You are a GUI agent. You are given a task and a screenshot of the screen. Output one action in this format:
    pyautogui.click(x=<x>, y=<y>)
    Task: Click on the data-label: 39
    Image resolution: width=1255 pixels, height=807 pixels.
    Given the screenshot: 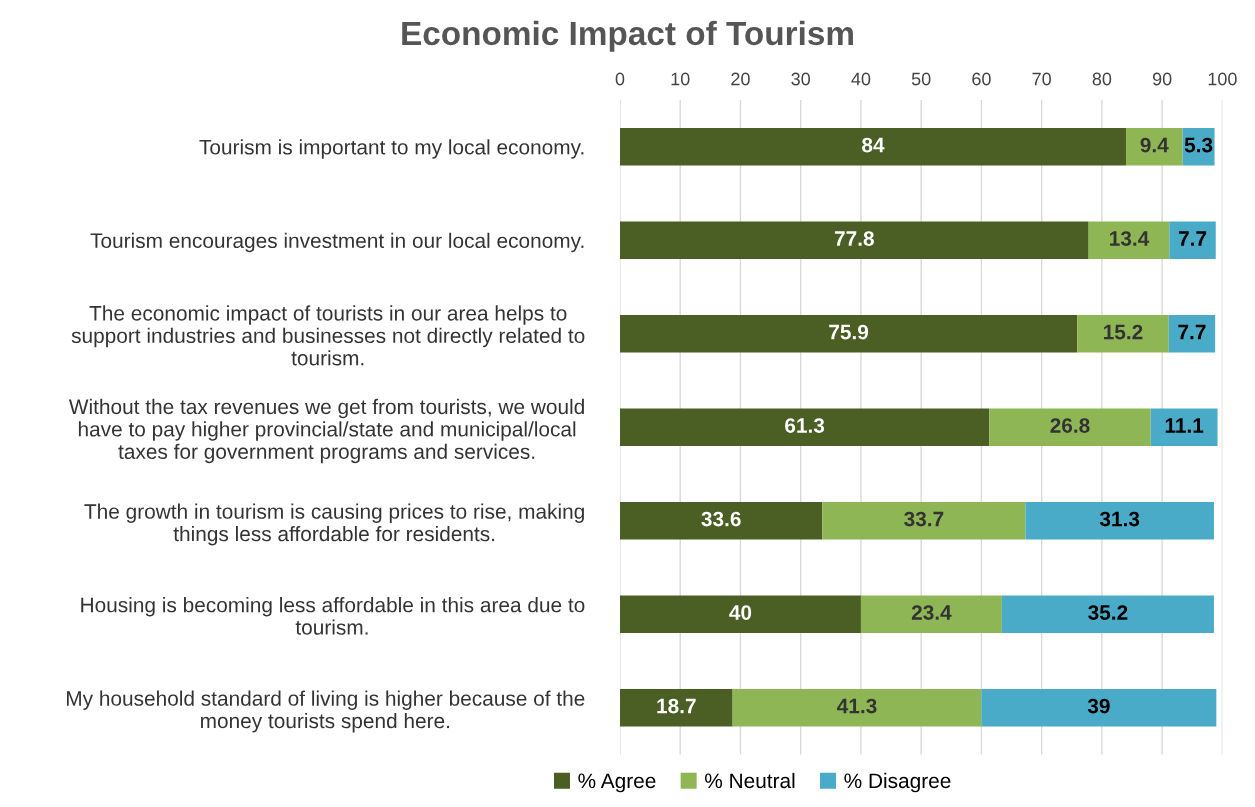 What is the action you would take?
    pyautogui.click(x=1098, y=706)
    